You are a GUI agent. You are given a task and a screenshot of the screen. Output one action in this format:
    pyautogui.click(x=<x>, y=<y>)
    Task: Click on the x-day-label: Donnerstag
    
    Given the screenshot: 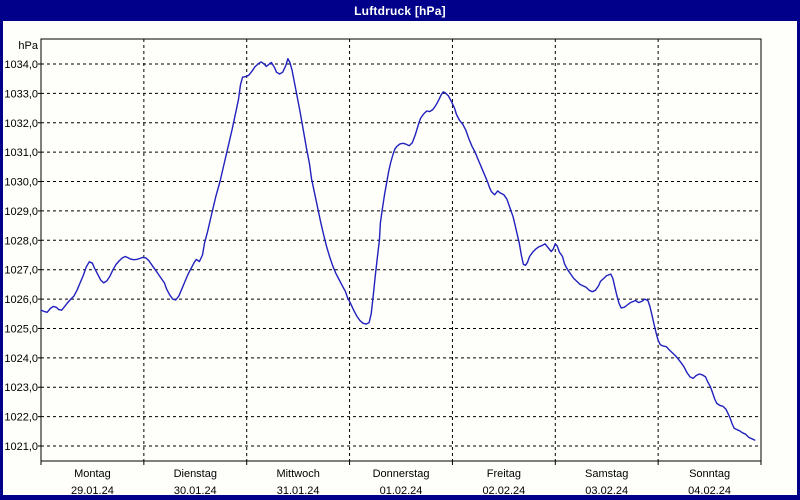 What is the action you would take?
    pyautogui.click(x=401, y=474)
    